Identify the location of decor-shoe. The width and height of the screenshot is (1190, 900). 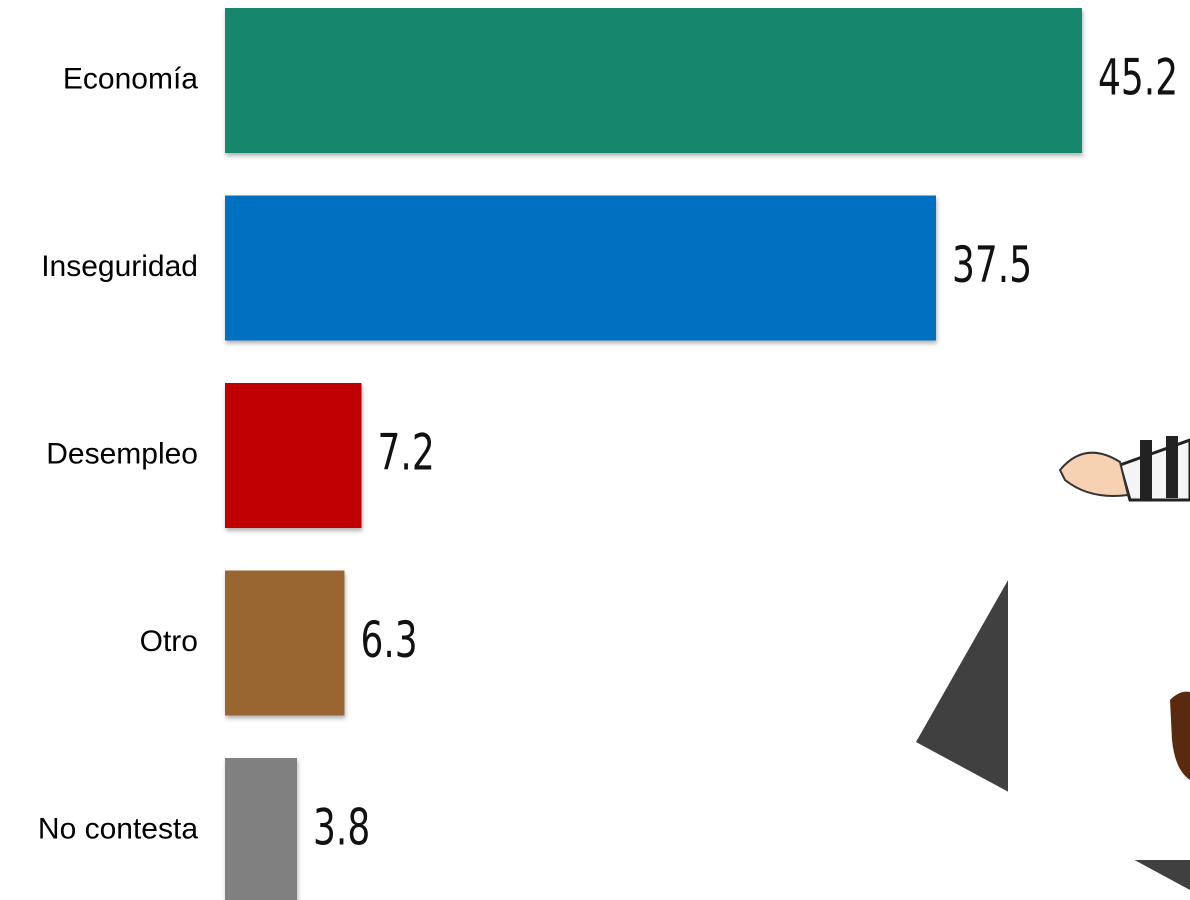
(1180, 735).